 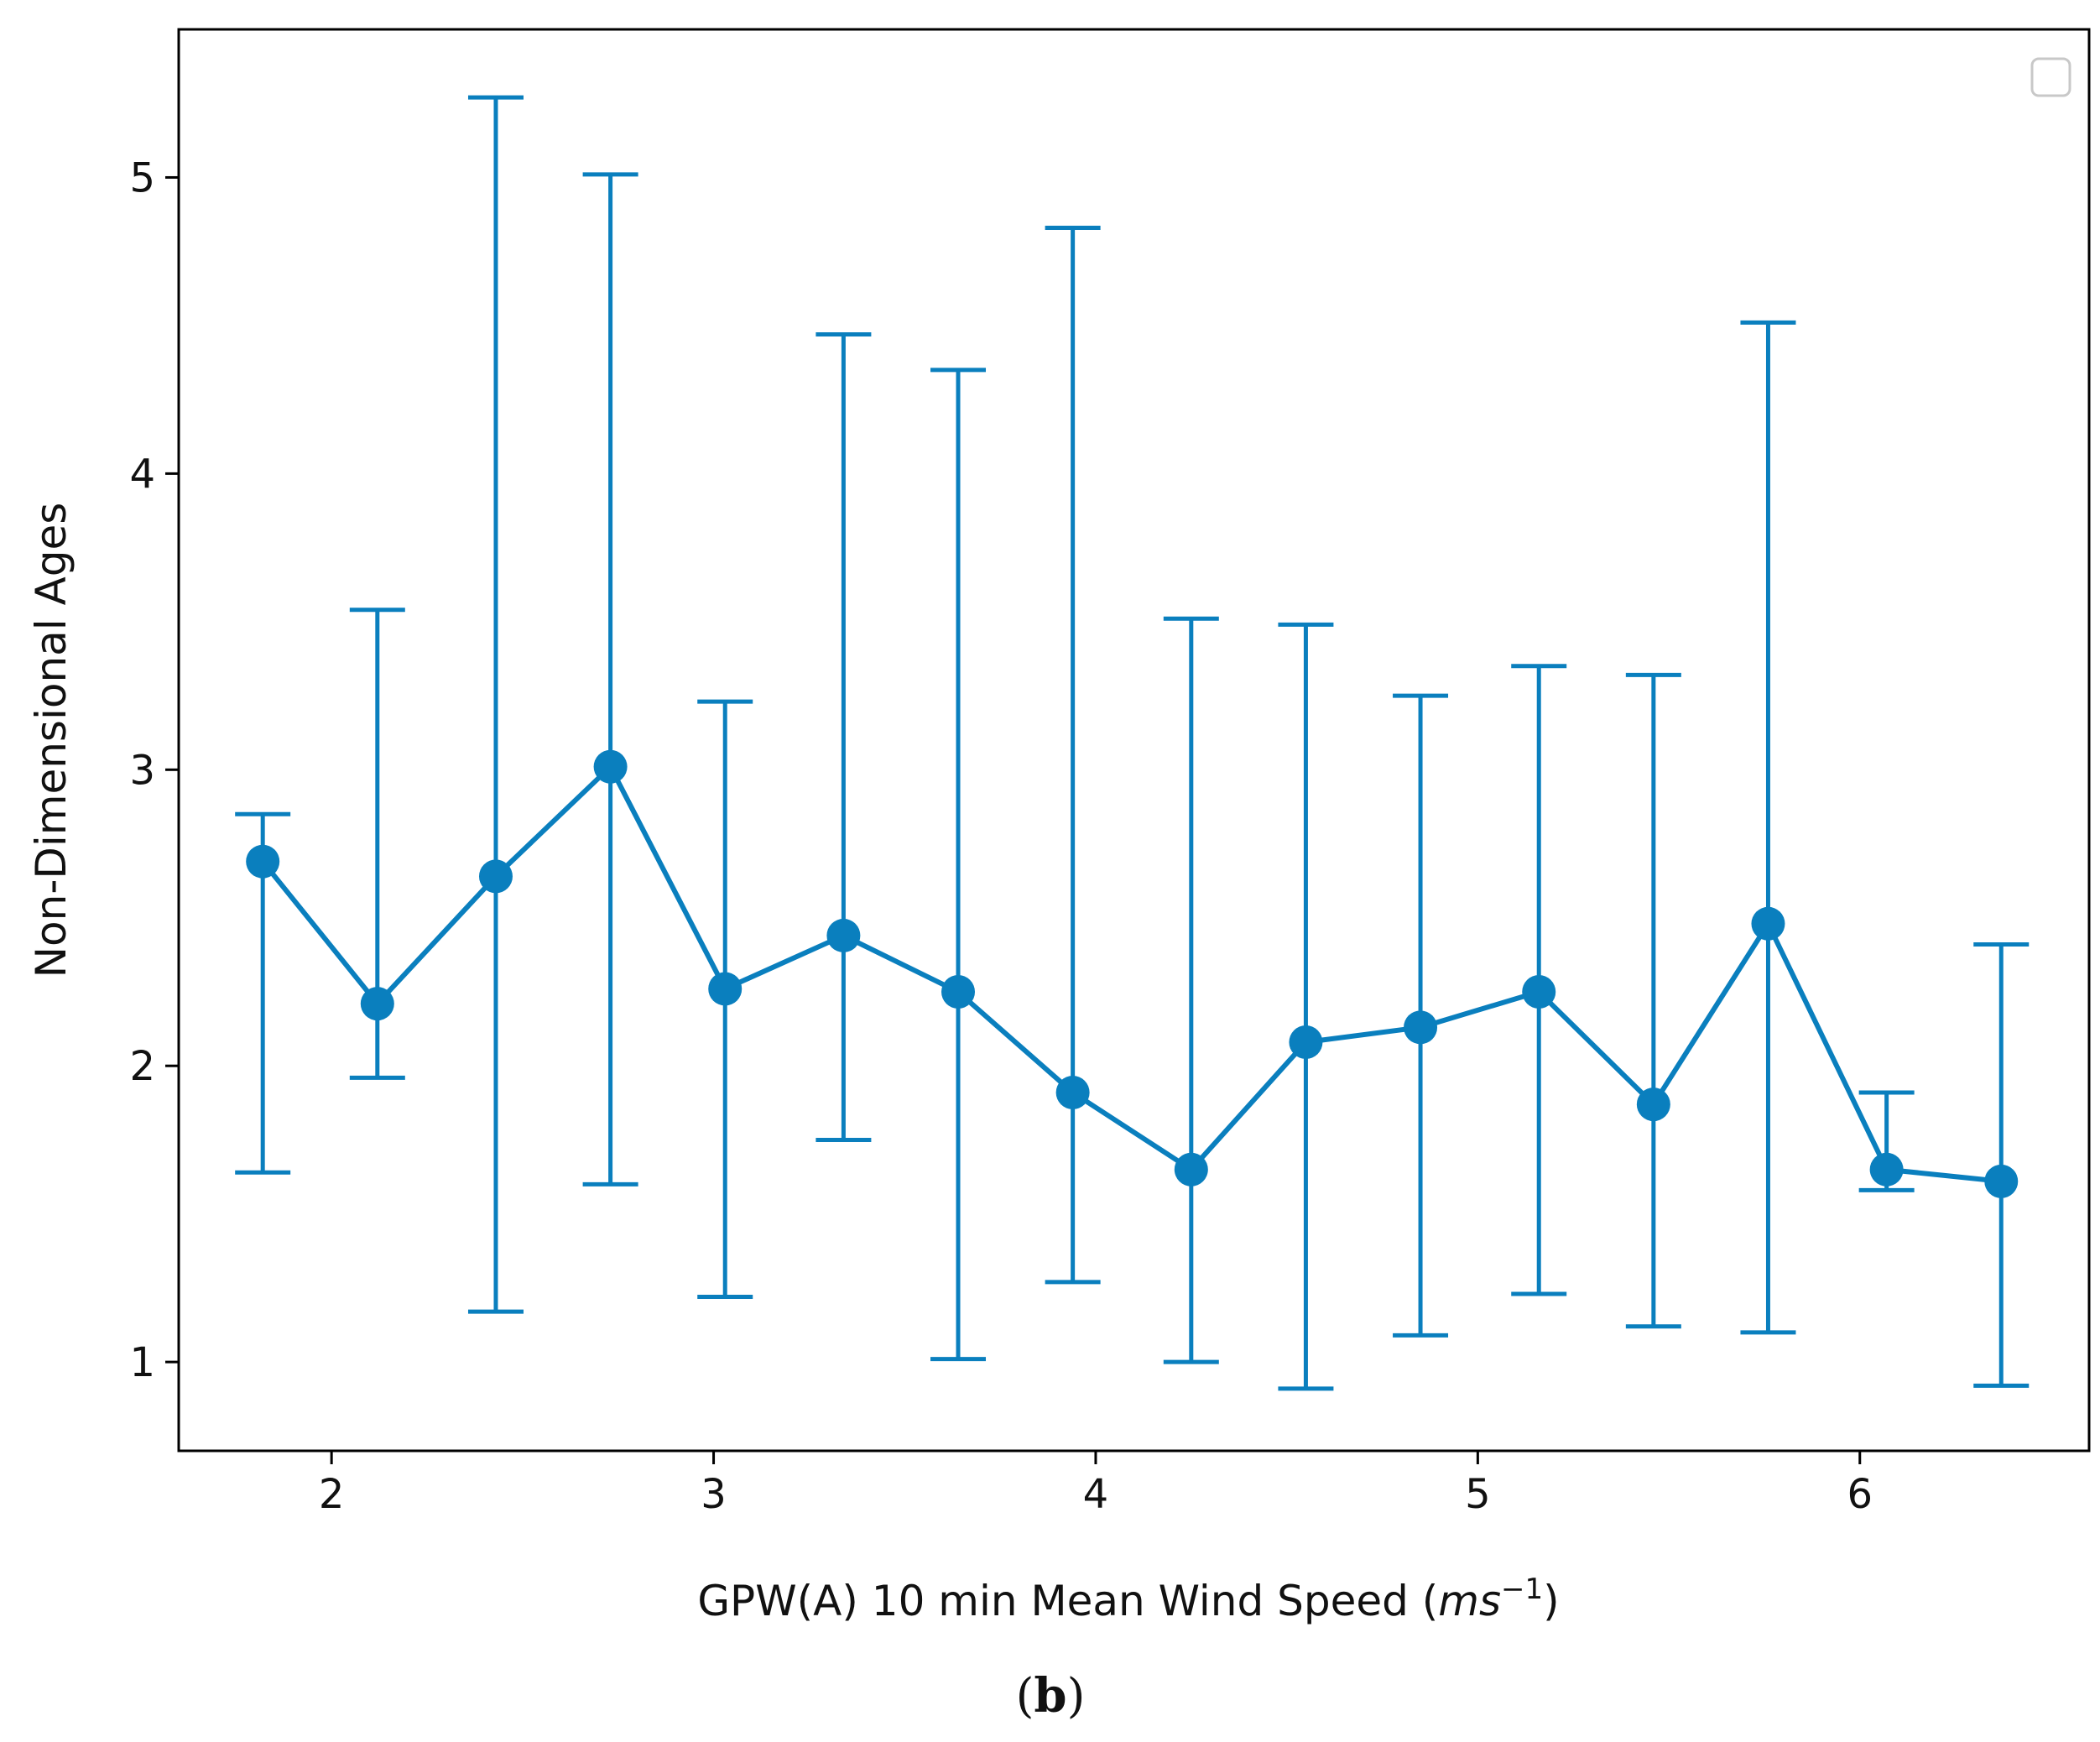 What do you see at coordinates (142, 770) in the screenshot?
I see `y-tick-label: 3` at bounding box center [142, 770].